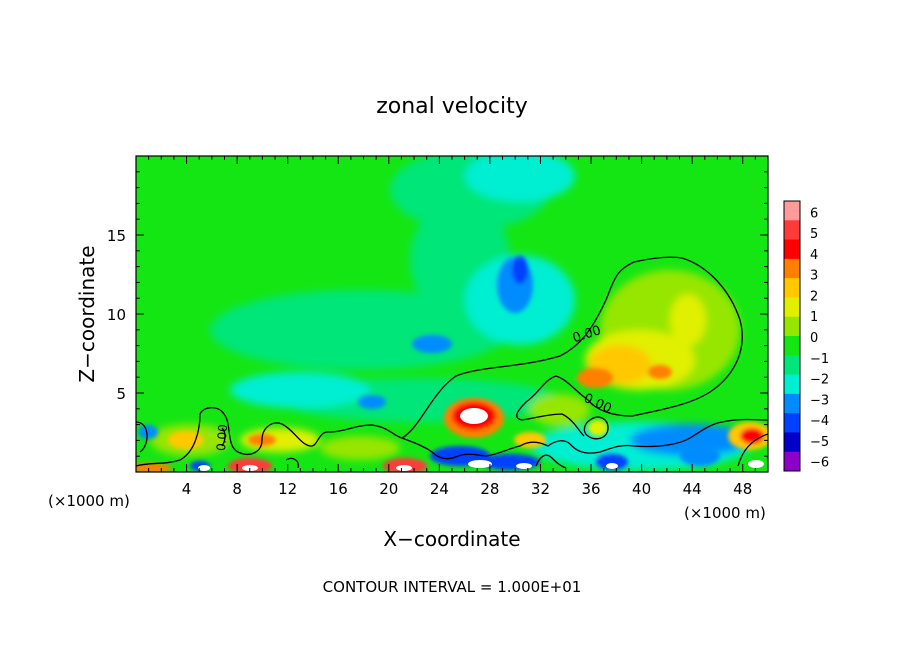  What do you see at coordinates (489, 489) in the screenshot?
I see `x-tick-label: 28` at bounding box center [489, 489].